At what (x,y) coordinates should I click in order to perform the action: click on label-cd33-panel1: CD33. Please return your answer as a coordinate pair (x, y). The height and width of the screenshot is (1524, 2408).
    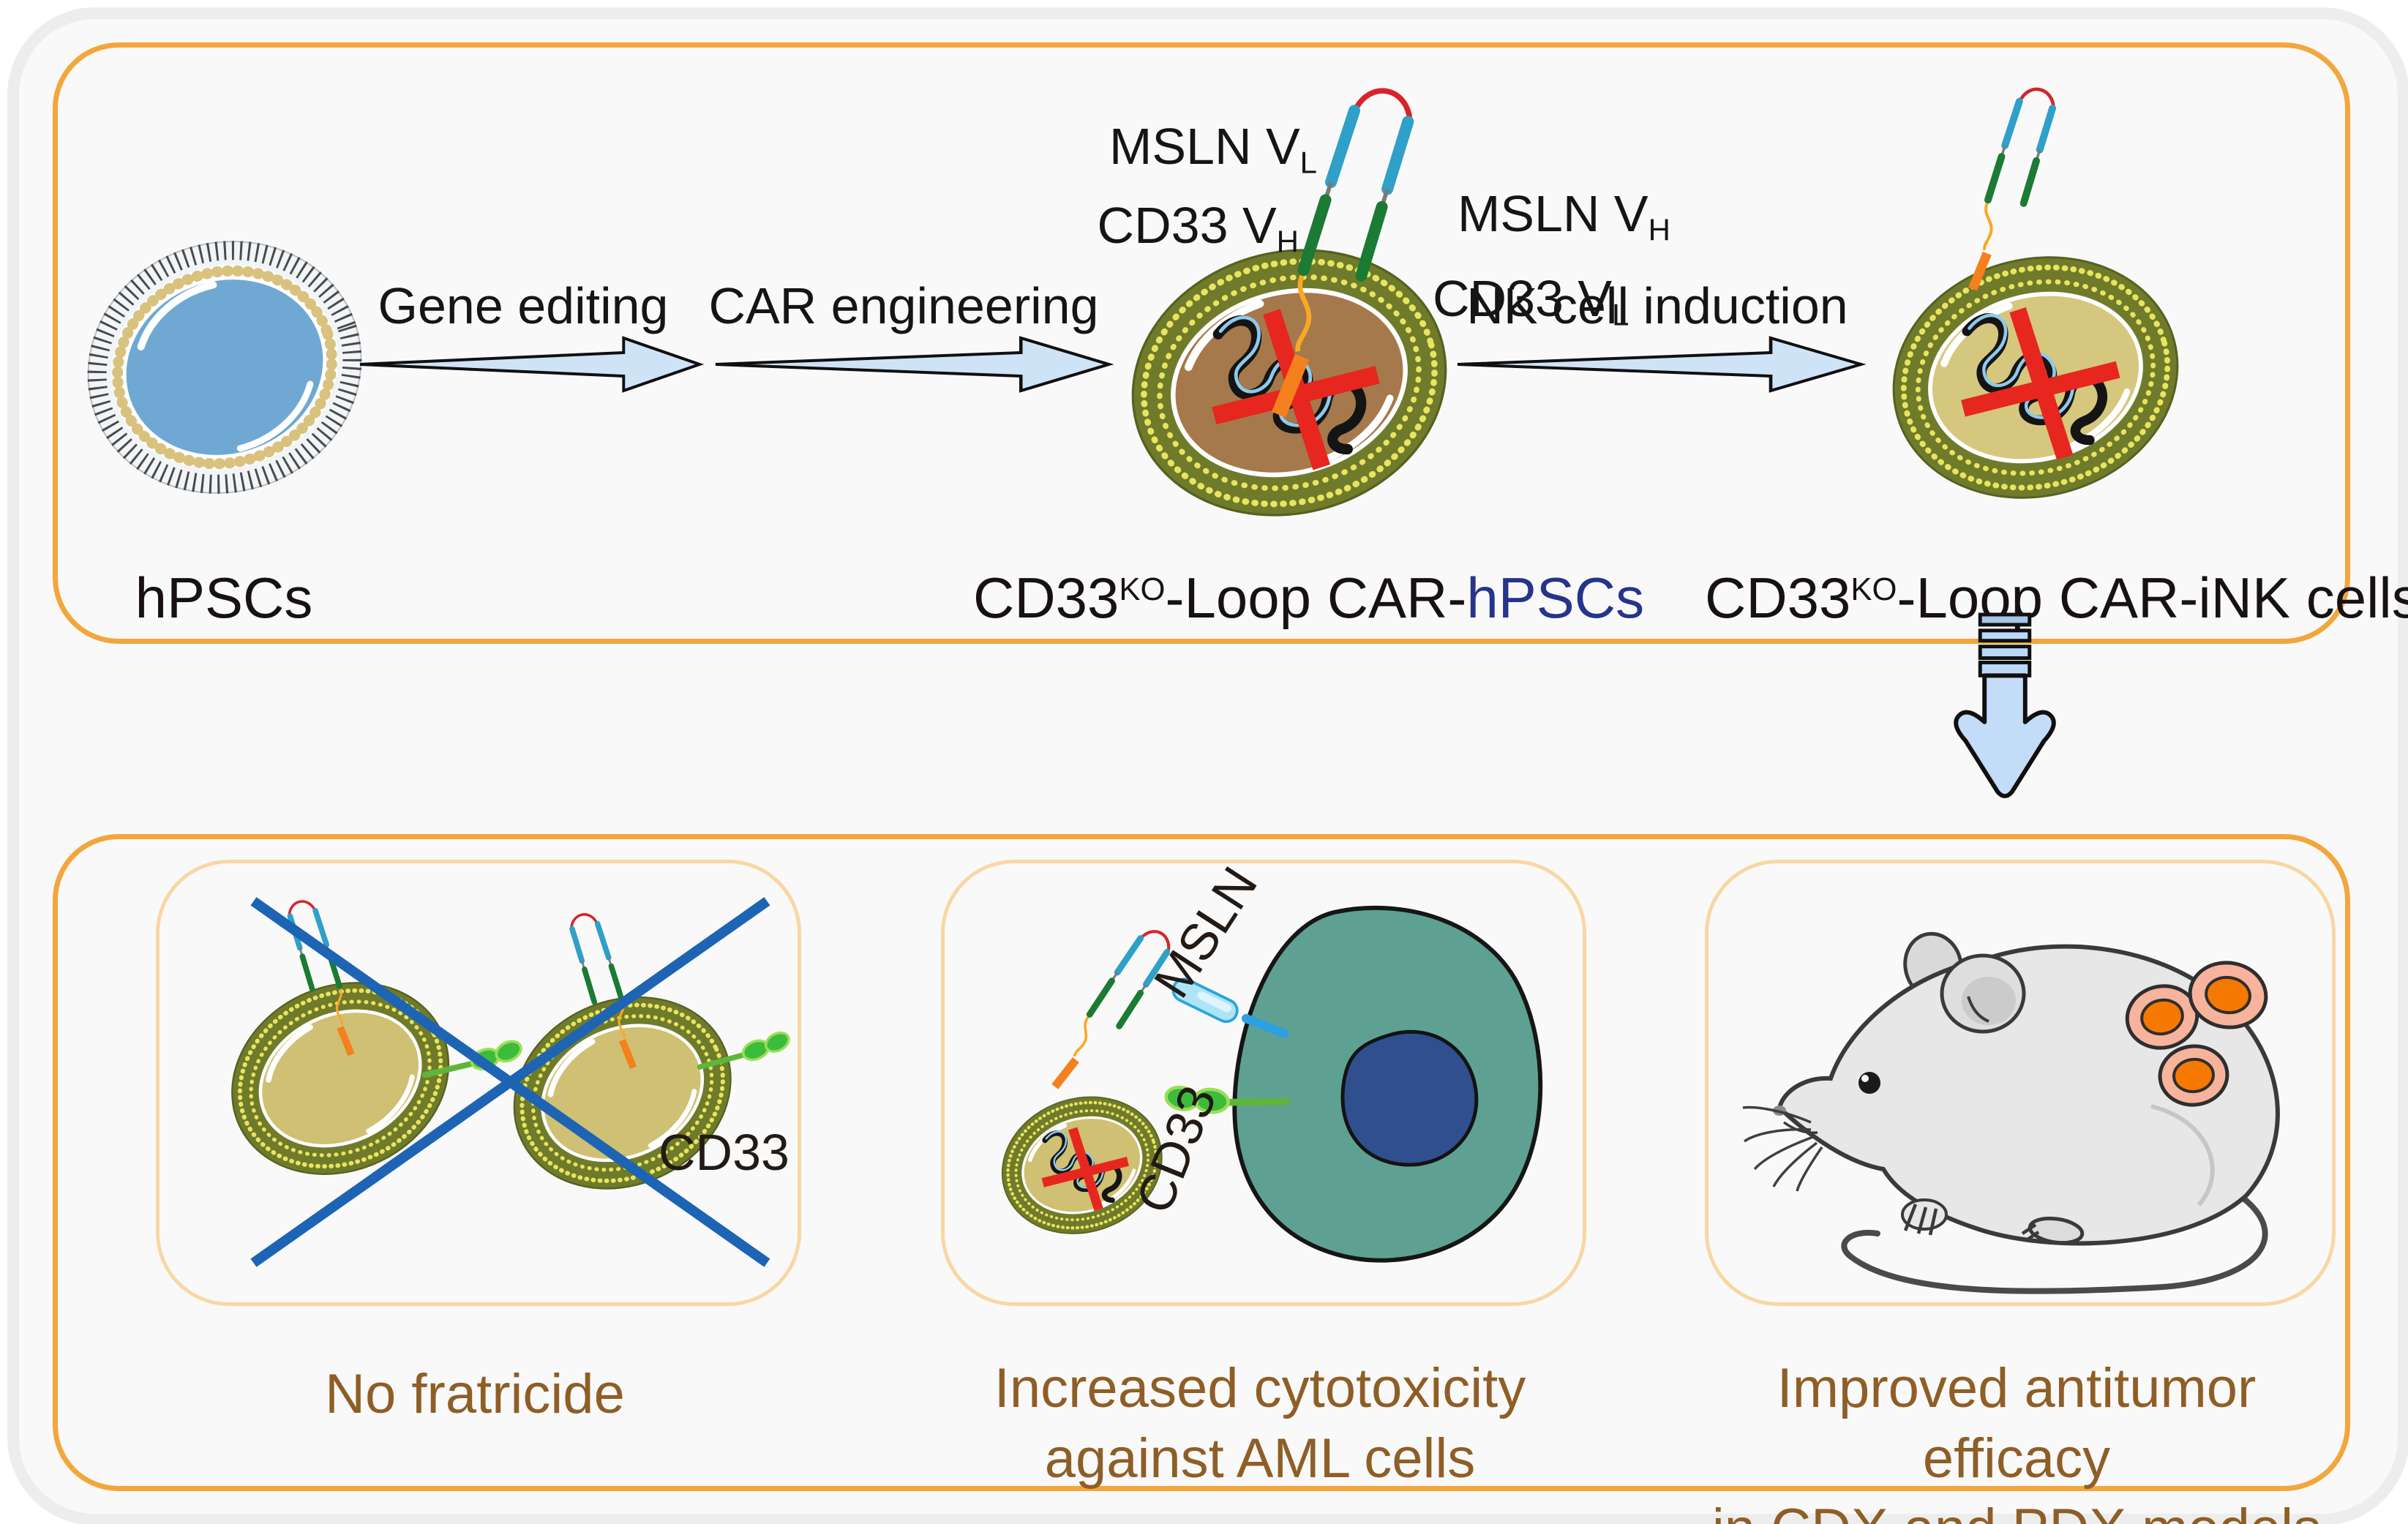
    Looking at the image, I should click on (724, 1152).